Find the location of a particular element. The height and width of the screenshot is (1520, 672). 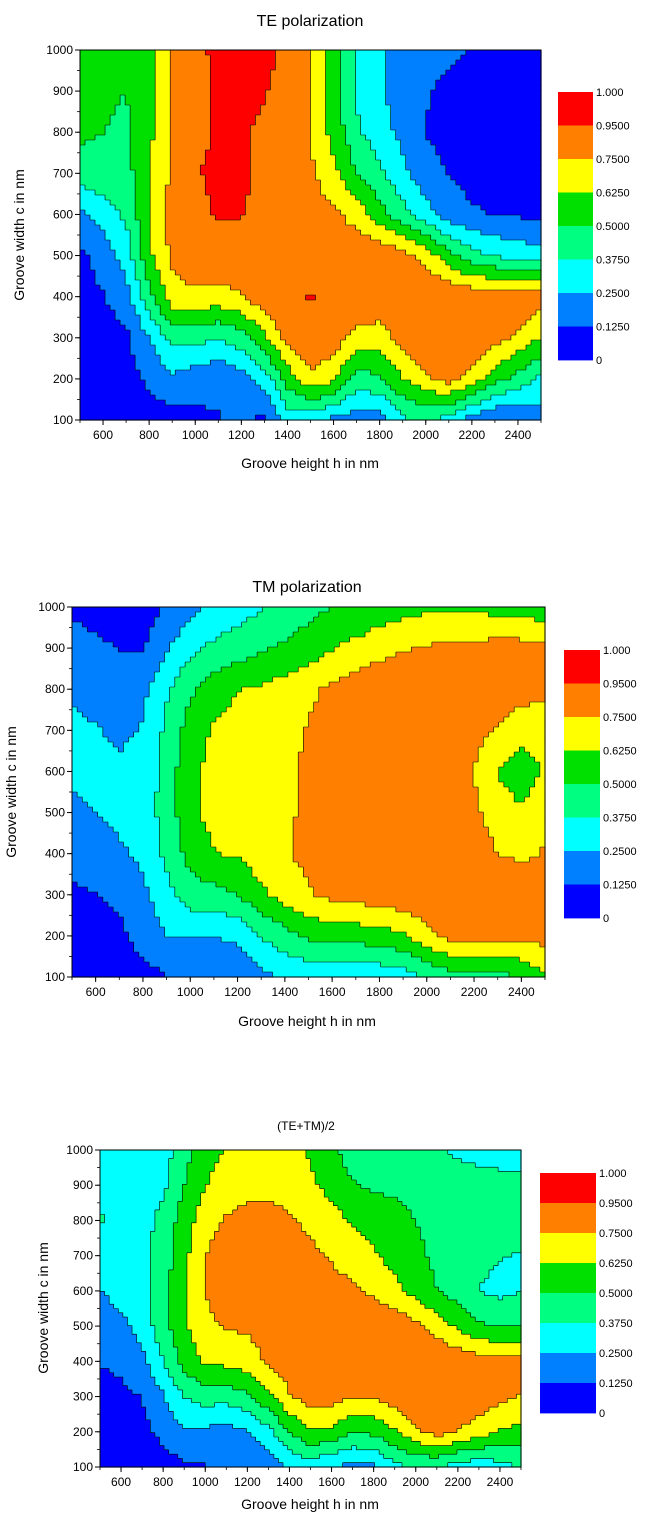

y-axis-label: Groove width c in nm is located at coordinates (11, 792).